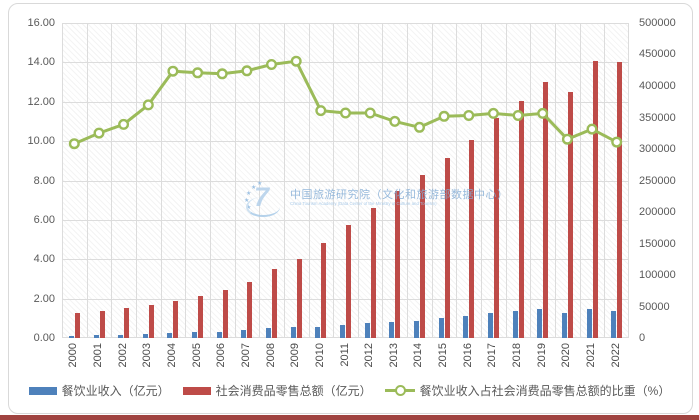 The width and height of the screenshot is (699, 420). What do you see at coordinates (620, 200) in the screenshot?
I see `retail-bar-2022` at bounding box center [620, 200].